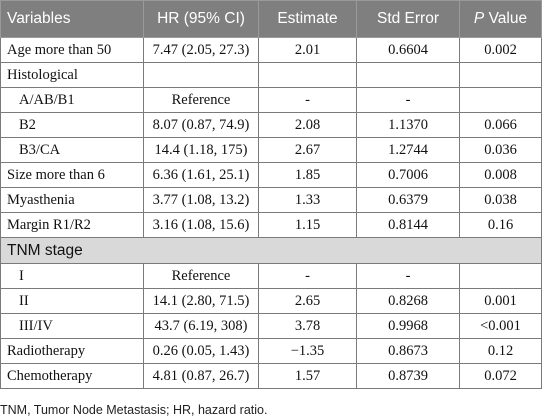 This screenshot has height=420, width=542. I want to click on cell-estimate: 1.15, so click(307, 225).